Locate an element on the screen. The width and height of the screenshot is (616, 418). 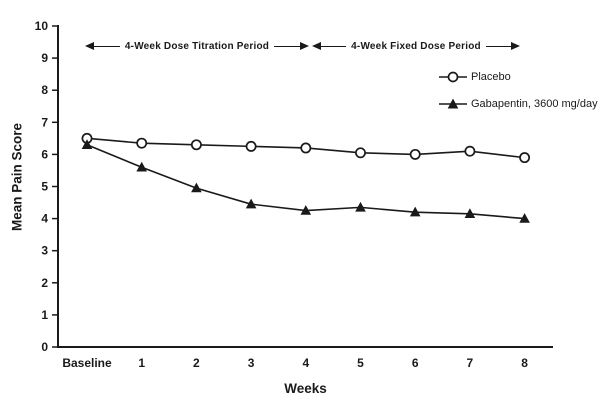
legend-item-placebo: Placebo is located at coordinates (518, 77).